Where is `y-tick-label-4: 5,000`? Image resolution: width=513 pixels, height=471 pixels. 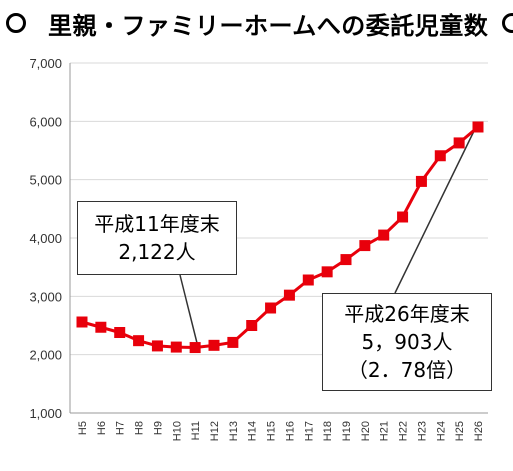 y-tick-label-4: 5,000 is located at coordinates (45, 180).